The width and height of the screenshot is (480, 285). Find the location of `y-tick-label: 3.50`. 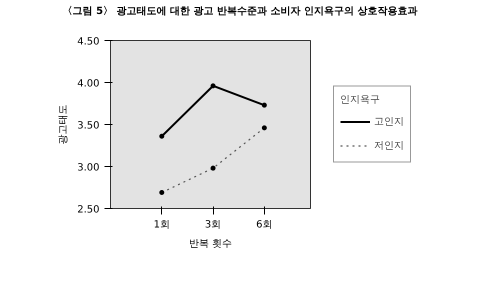

y-tick-label: 3.50 is located at coordinates (88, 126).